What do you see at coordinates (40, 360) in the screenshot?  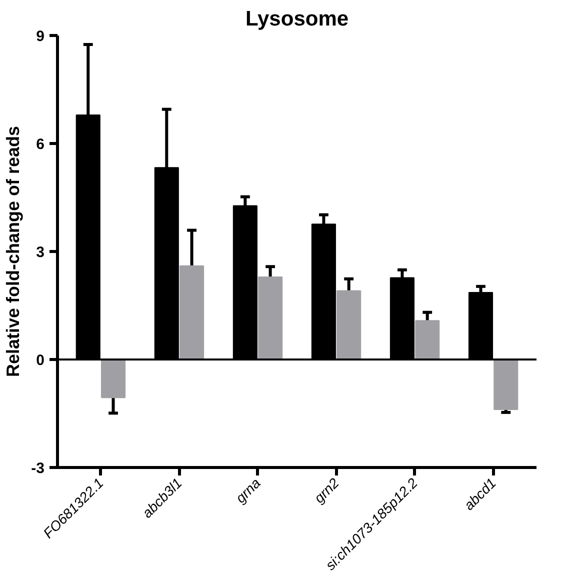 I see `y-tick-label: 0` at bounding box center [40, 360].